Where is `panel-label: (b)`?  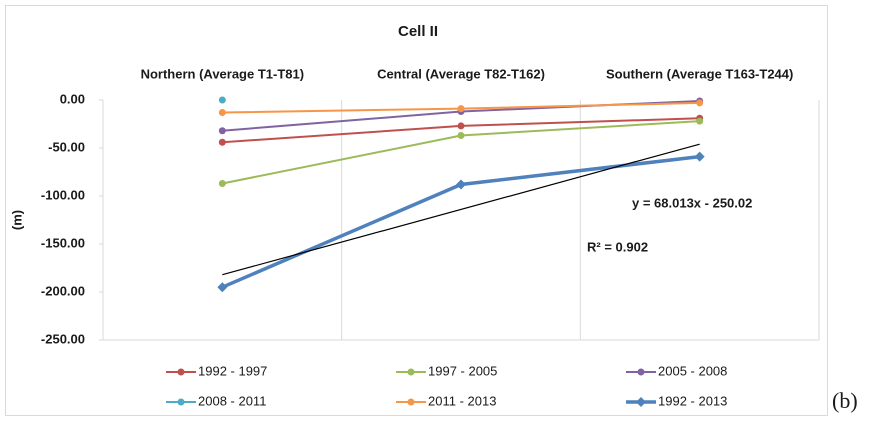
panel-label: (b) is located at coordinates (845, 400).